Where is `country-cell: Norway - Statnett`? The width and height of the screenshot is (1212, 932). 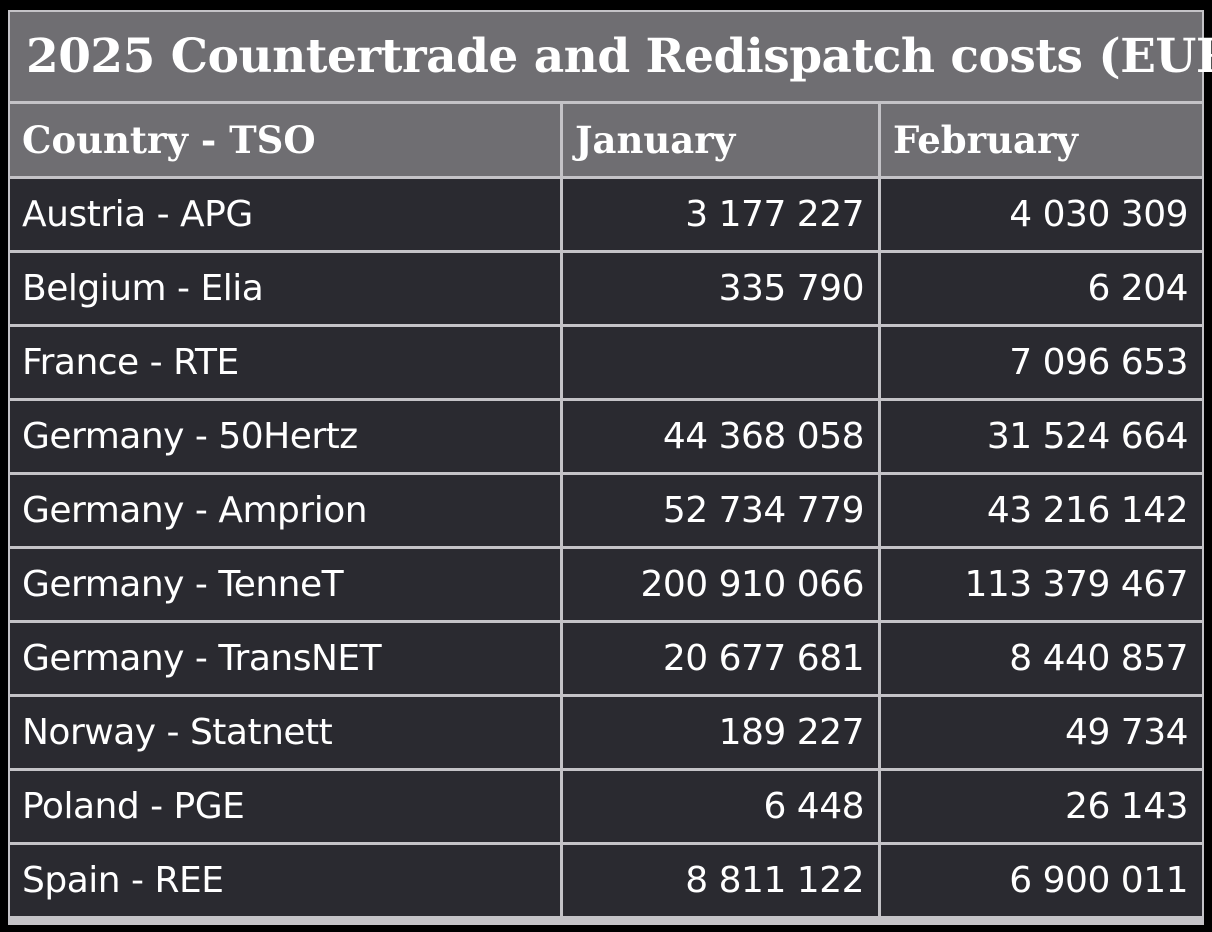 country-cell: Norway - Statnett is located at coordinates (286, 734).